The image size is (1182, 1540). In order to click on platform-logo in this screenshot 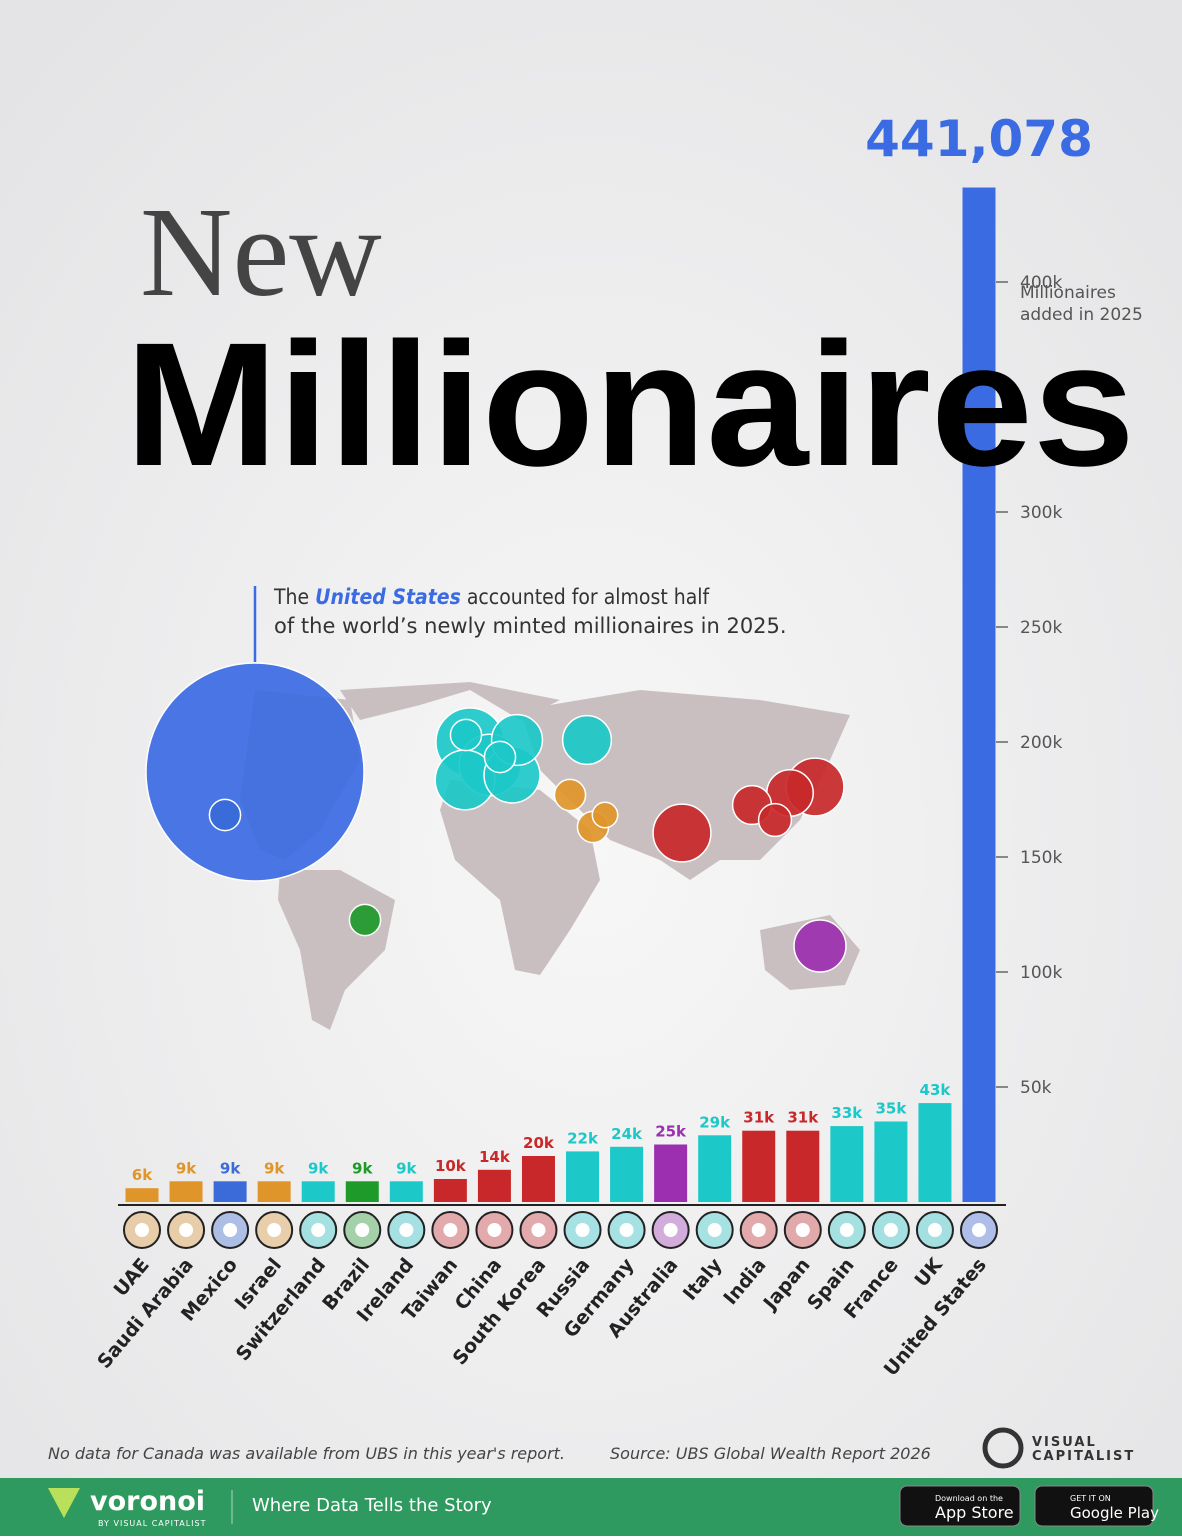, I will do `click(64, 1503)`.